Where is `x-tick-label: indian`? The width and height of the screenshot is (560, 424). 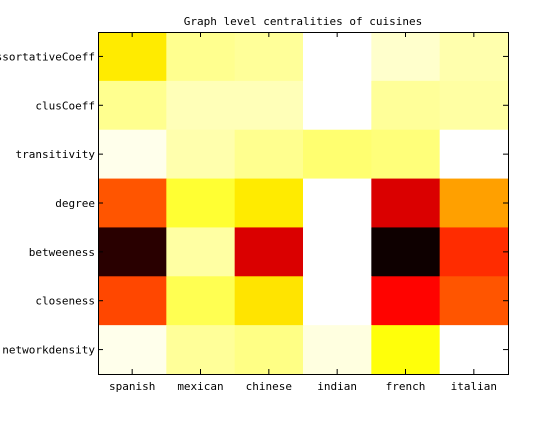 x-tick-label: indian is located at coordinates (337, 386).